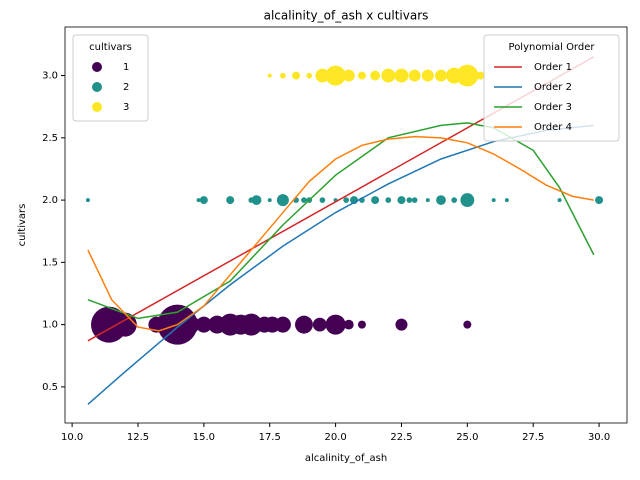  Describe the element at coordinates (50, 325) in the screenshot. I see `y-tick-label: 1.0` at that location.